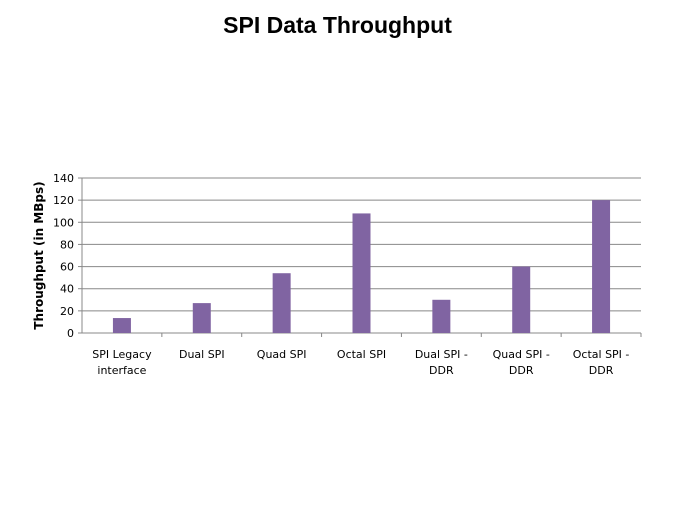 Image resolution: width=675 pixels, height=506 pixels. Describe the element at coordinates (39, 255) in the screenshot. I see `y-axis-label: Throughput (in MBps)` at that location.